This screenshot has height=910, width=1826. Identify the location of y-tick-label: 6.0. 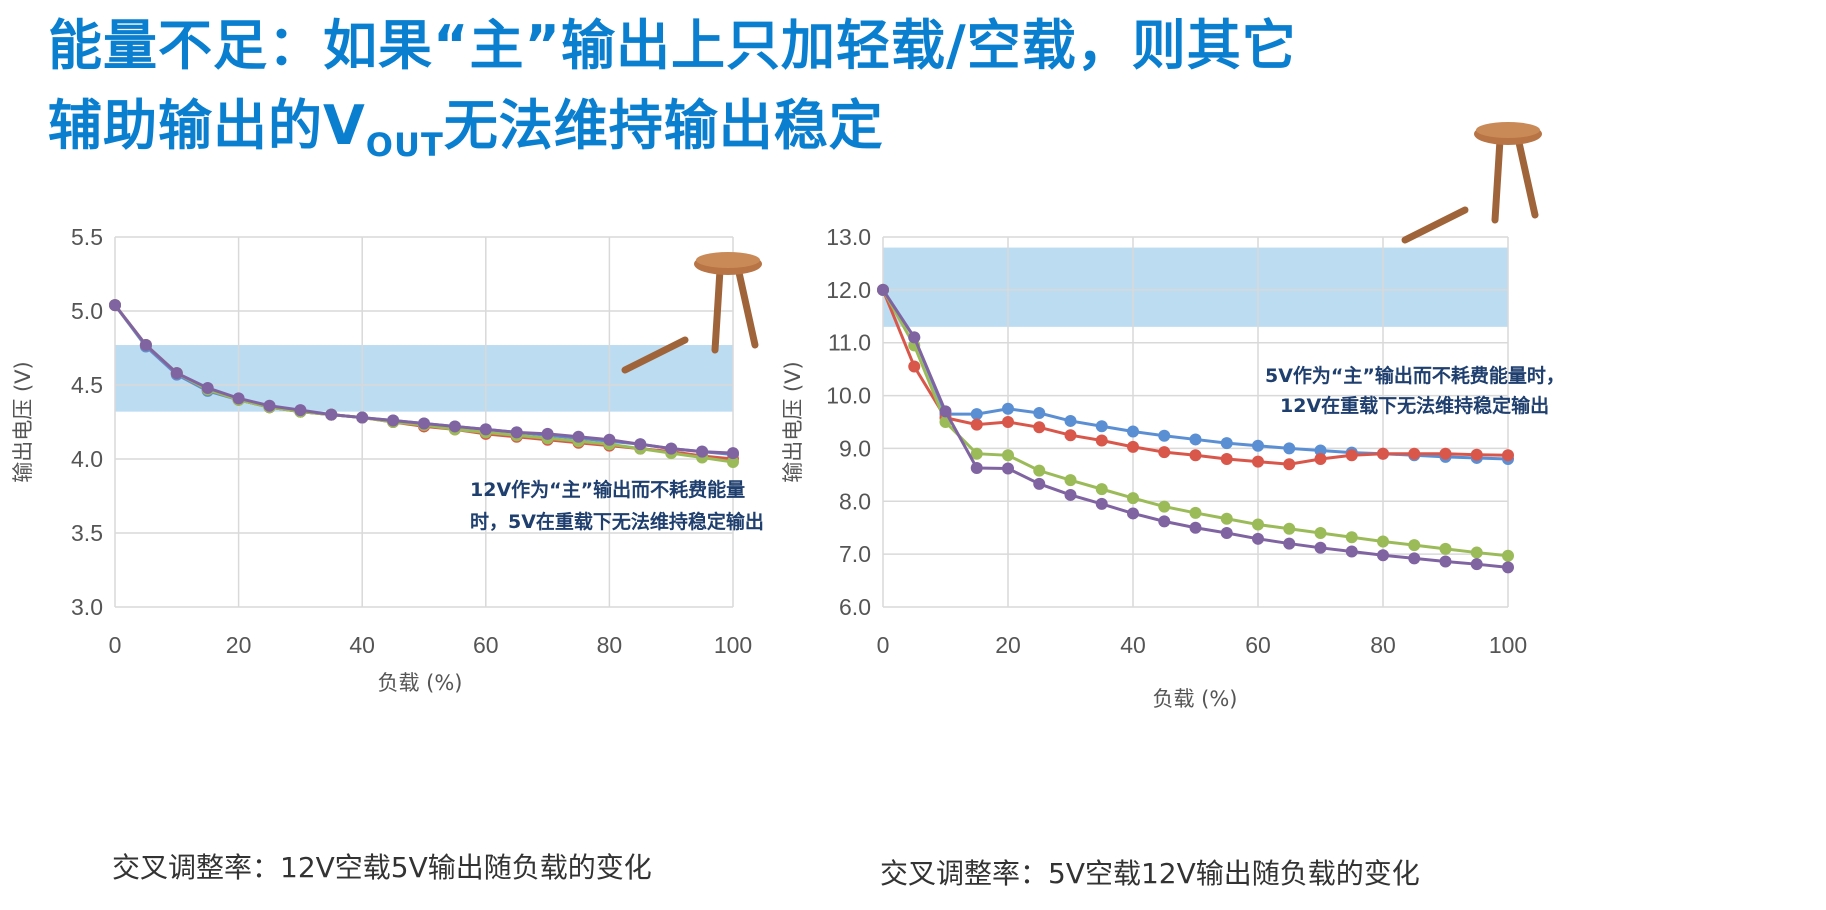
(855, 607).